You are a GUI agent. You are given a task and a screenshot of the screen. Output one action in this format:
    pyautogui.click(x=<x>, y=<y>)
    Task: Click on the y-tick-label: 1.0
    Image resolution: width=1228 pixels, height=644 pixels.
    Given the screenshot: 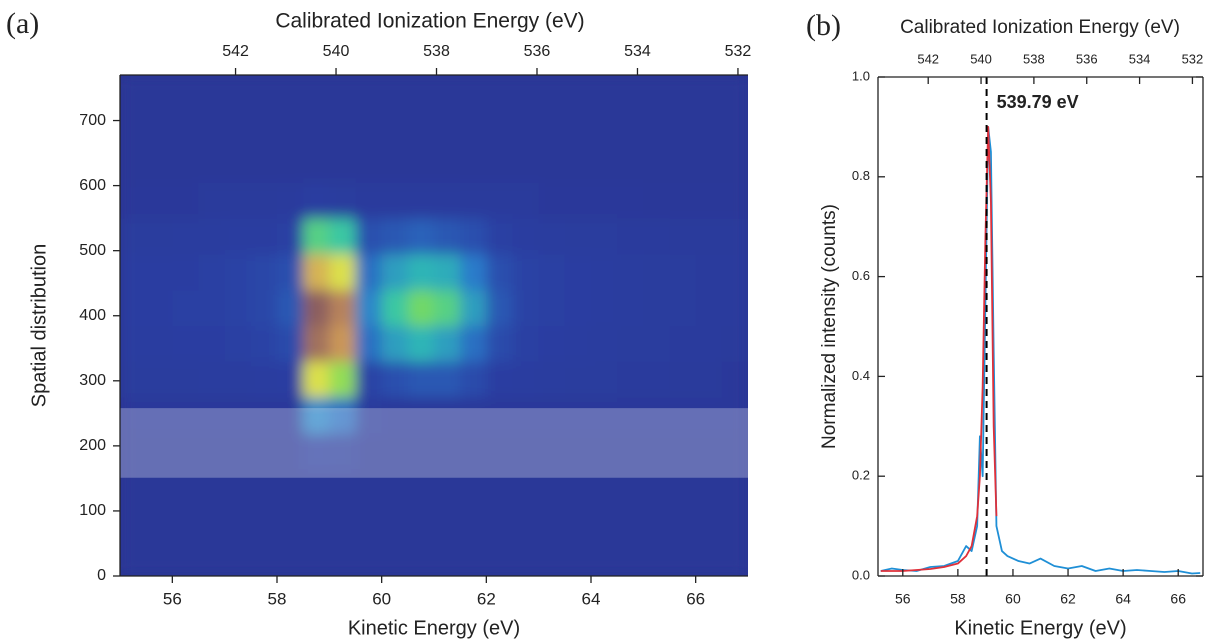 What is the action you would take?
    pyautogui.click(x=861, y=75)
    